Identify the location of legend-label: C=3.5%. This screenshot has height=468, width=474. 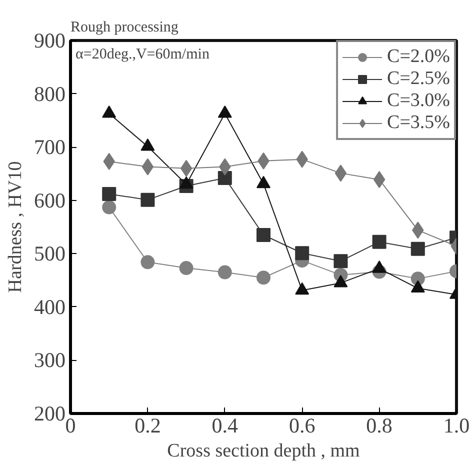
(418, 123).